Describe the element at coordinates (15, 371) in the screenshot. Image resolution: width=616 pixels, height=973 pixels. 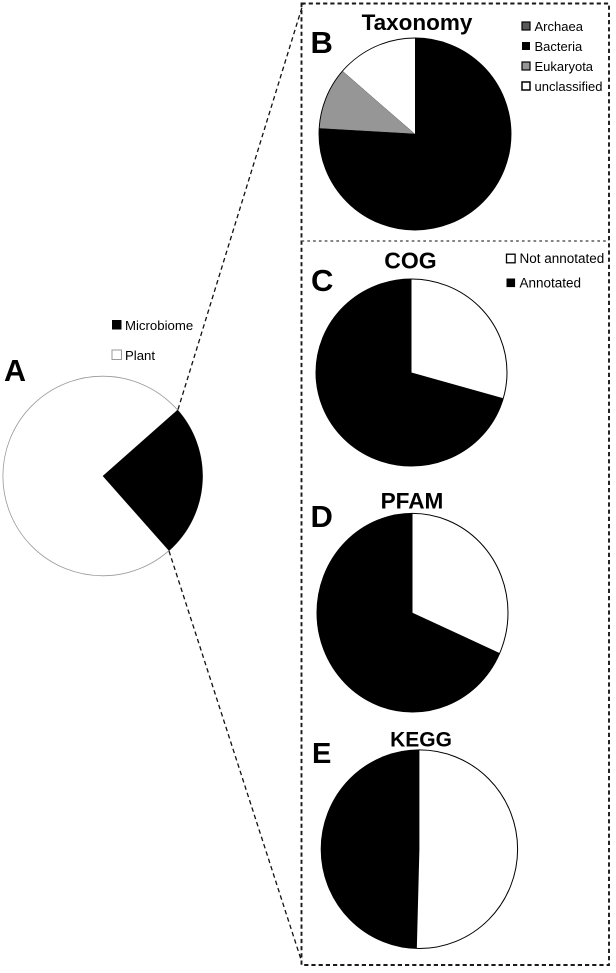
I see `svg-text: A` at that location.